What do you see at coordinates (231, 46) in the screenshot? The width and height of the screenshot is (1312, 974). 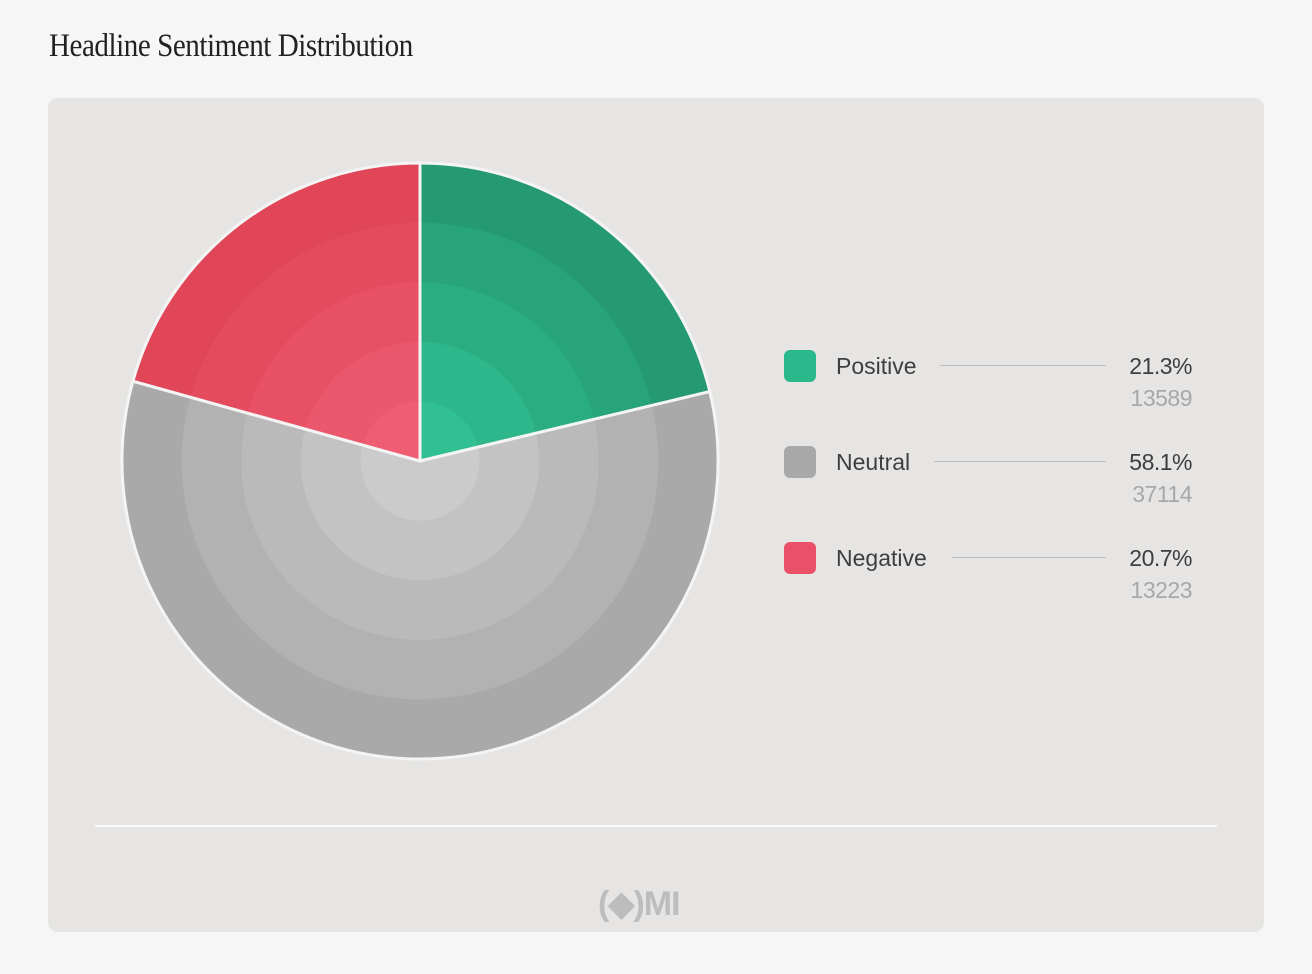 I see `chart-title: Headline Sentiment Distribution` at bounding box center [231, 46].